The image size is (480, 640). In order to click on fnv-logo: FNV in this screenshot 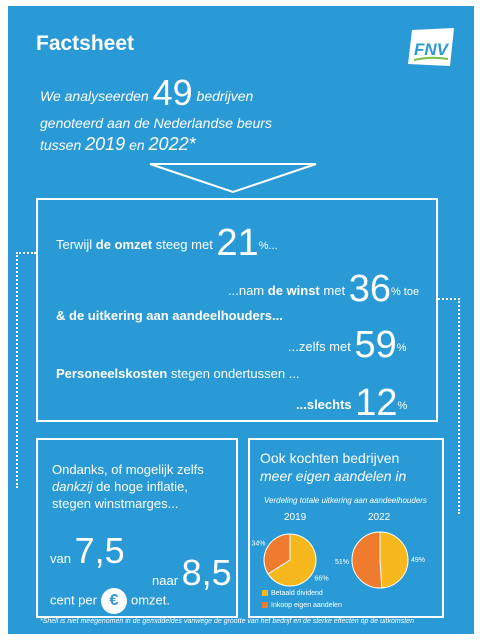, I will do `click(431, 48)`.